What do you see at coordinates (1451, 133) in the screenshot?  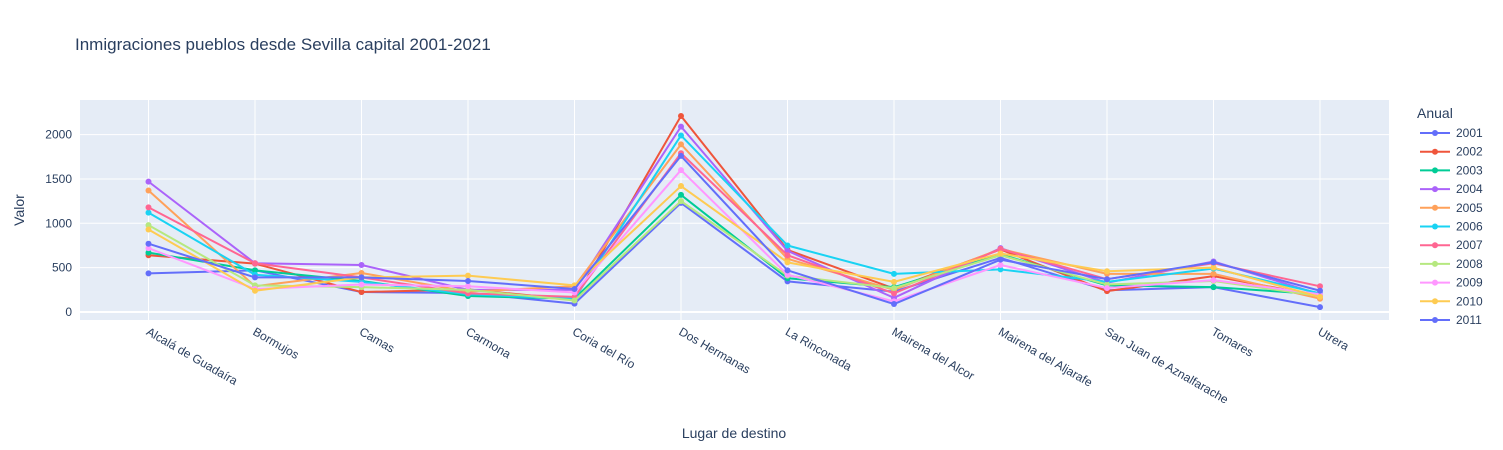 I see `legend-item-2001: 2001` at bounding box center [1451, 133].